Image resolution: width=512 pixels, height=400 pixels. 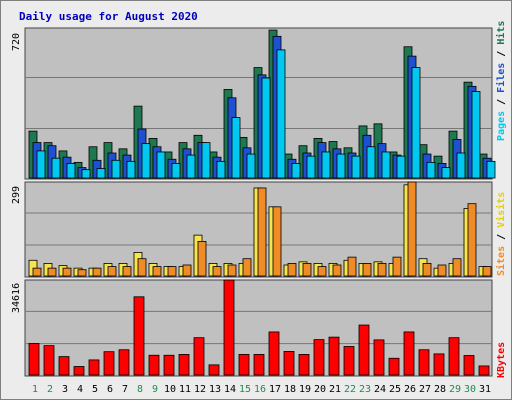 What do you see at coordinates (410, 389) in the screenshot?
I see `x-tick-label: 26` at bounding box center [410, 389].